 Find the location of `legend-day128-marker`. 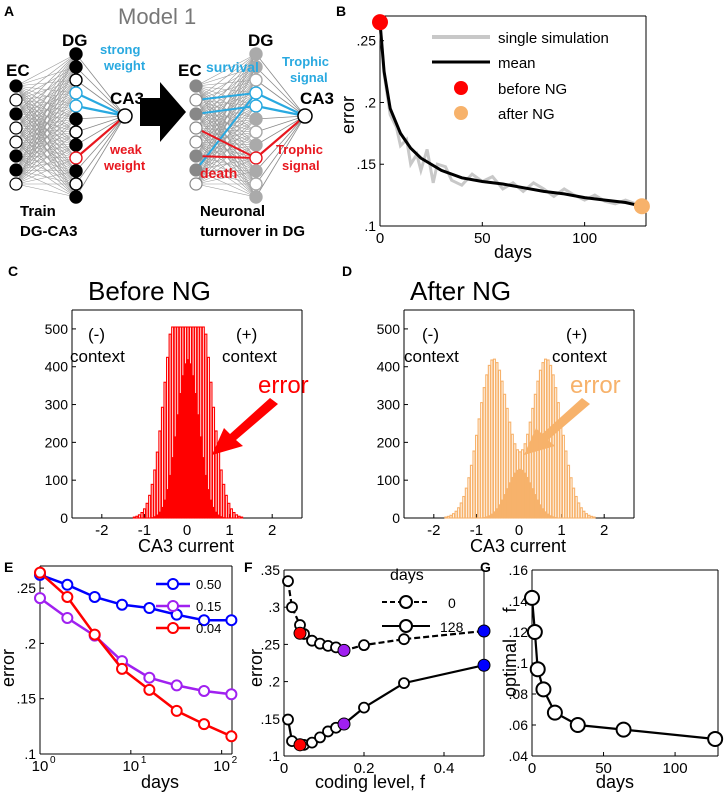

legend-day128-marker is located at coordinates (406, 626).